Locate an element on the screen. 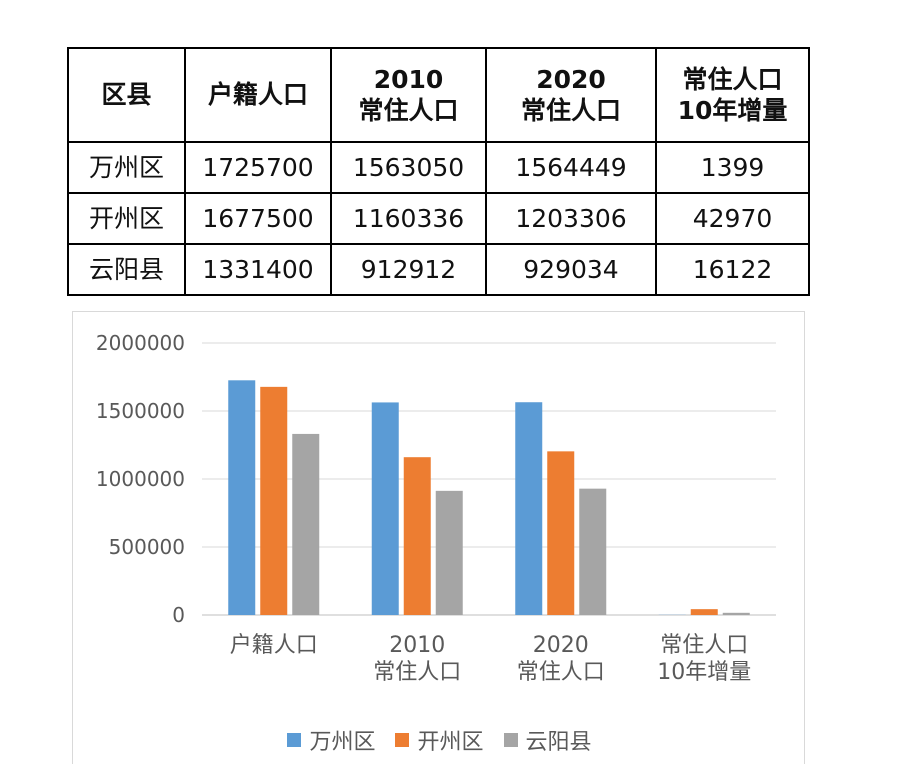 Image resolution: width=900 pixels, height=765 pixels. table-cell: 云阳县 is located at coordinates (126, 269).